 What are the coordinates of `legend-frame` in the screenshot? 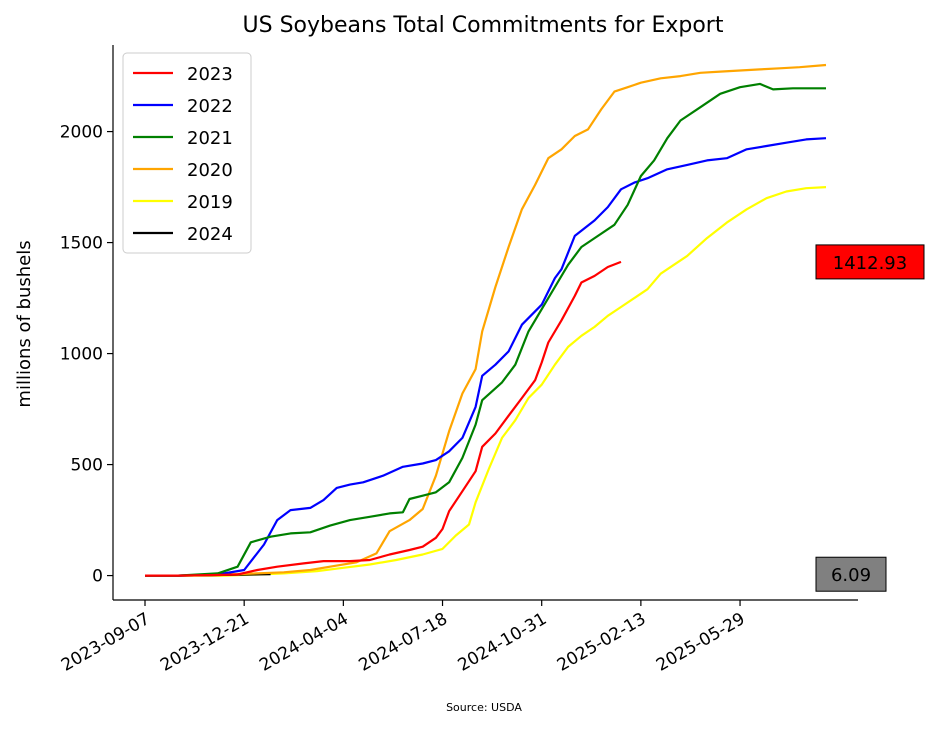 It's located at (187, 153).